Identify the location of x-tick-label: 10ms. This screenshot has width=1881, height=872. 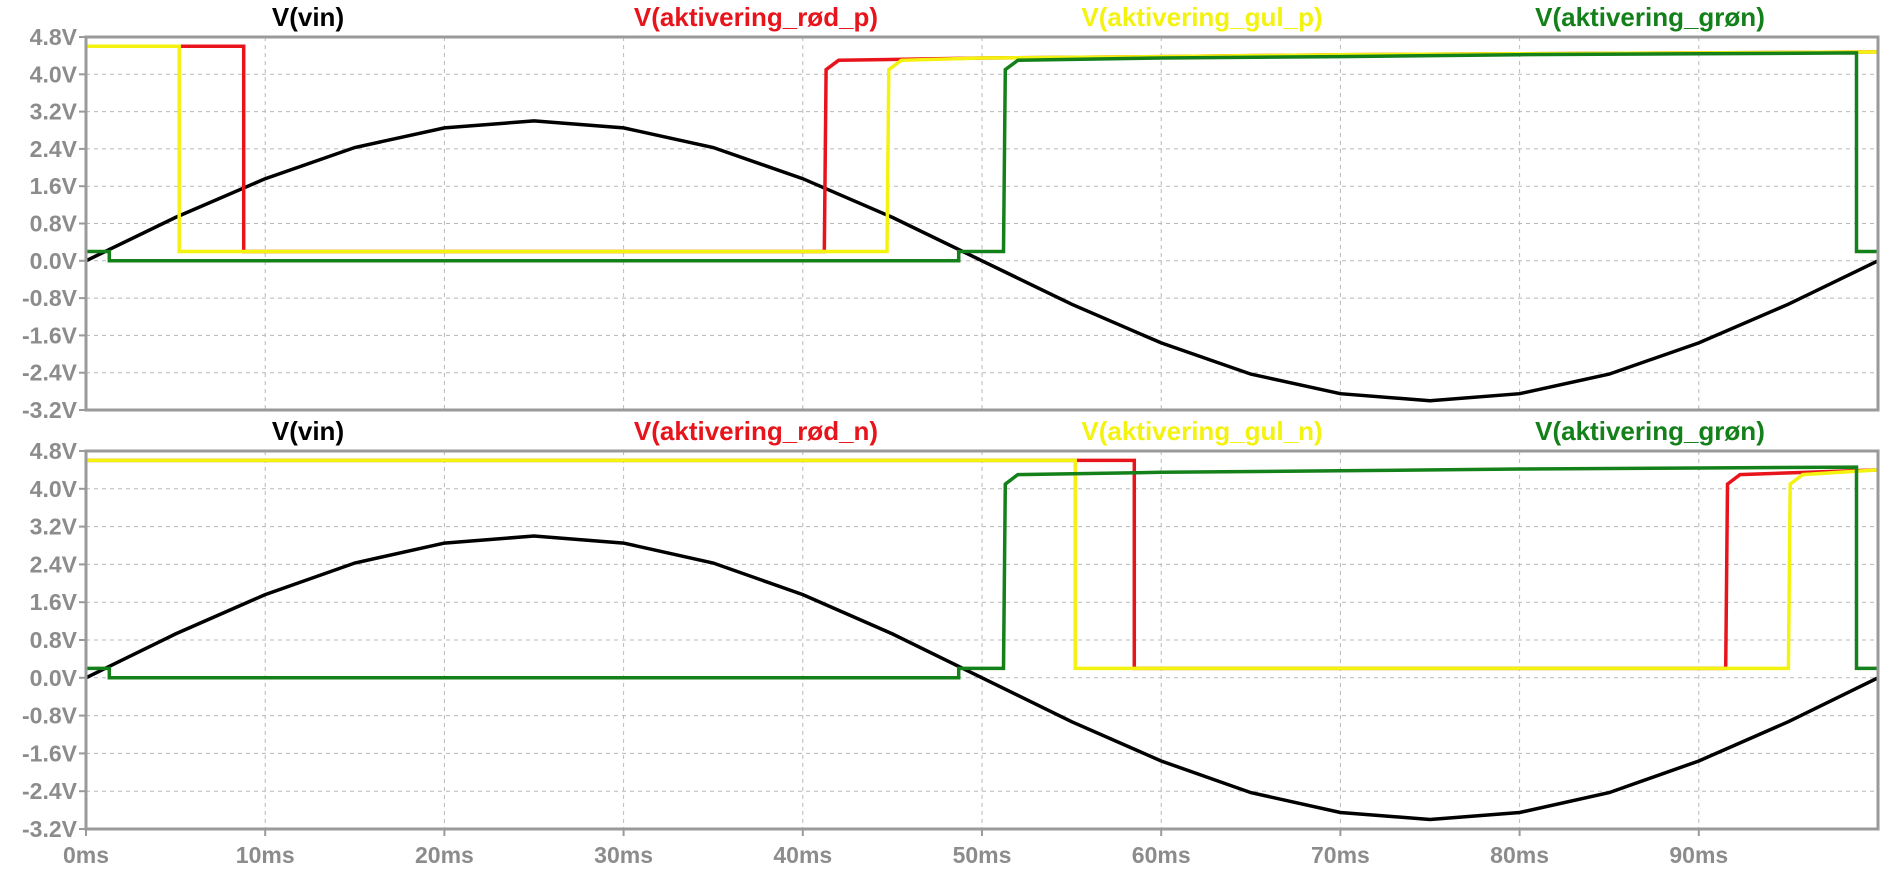
(265, 855).